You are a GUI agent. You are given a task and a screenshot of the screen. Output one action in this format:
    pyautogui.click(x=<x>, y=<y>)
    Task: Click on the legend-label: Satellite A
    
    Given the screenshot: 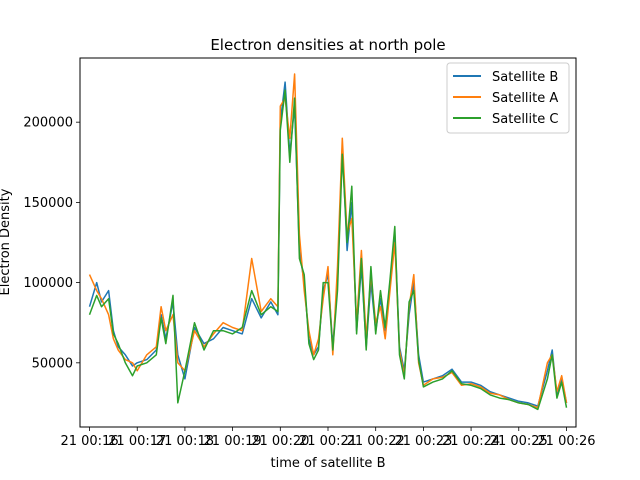 What is the action you would take?
    pyautogui.click(x=525, y=98)
    